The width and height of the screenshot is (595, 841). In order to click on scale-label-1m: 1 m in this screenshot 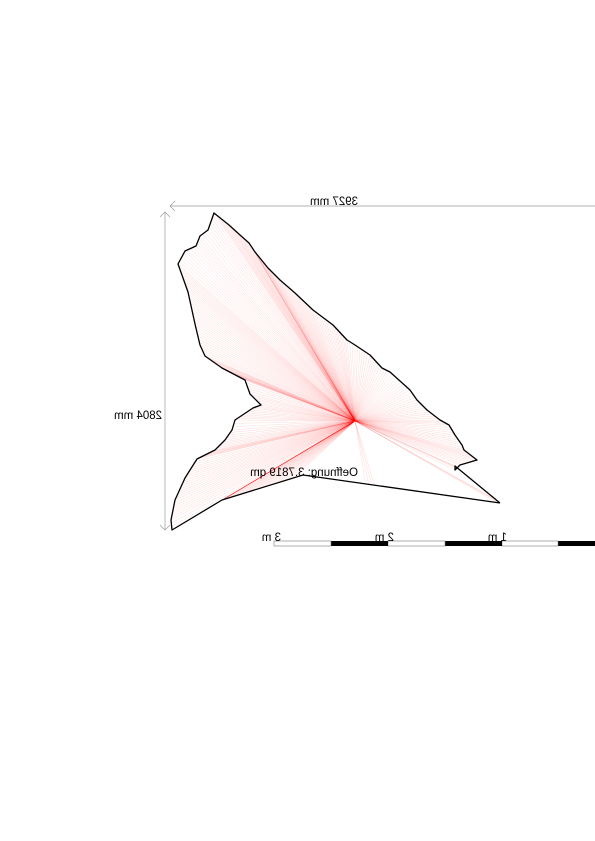, I will do `click(497, 538)`.